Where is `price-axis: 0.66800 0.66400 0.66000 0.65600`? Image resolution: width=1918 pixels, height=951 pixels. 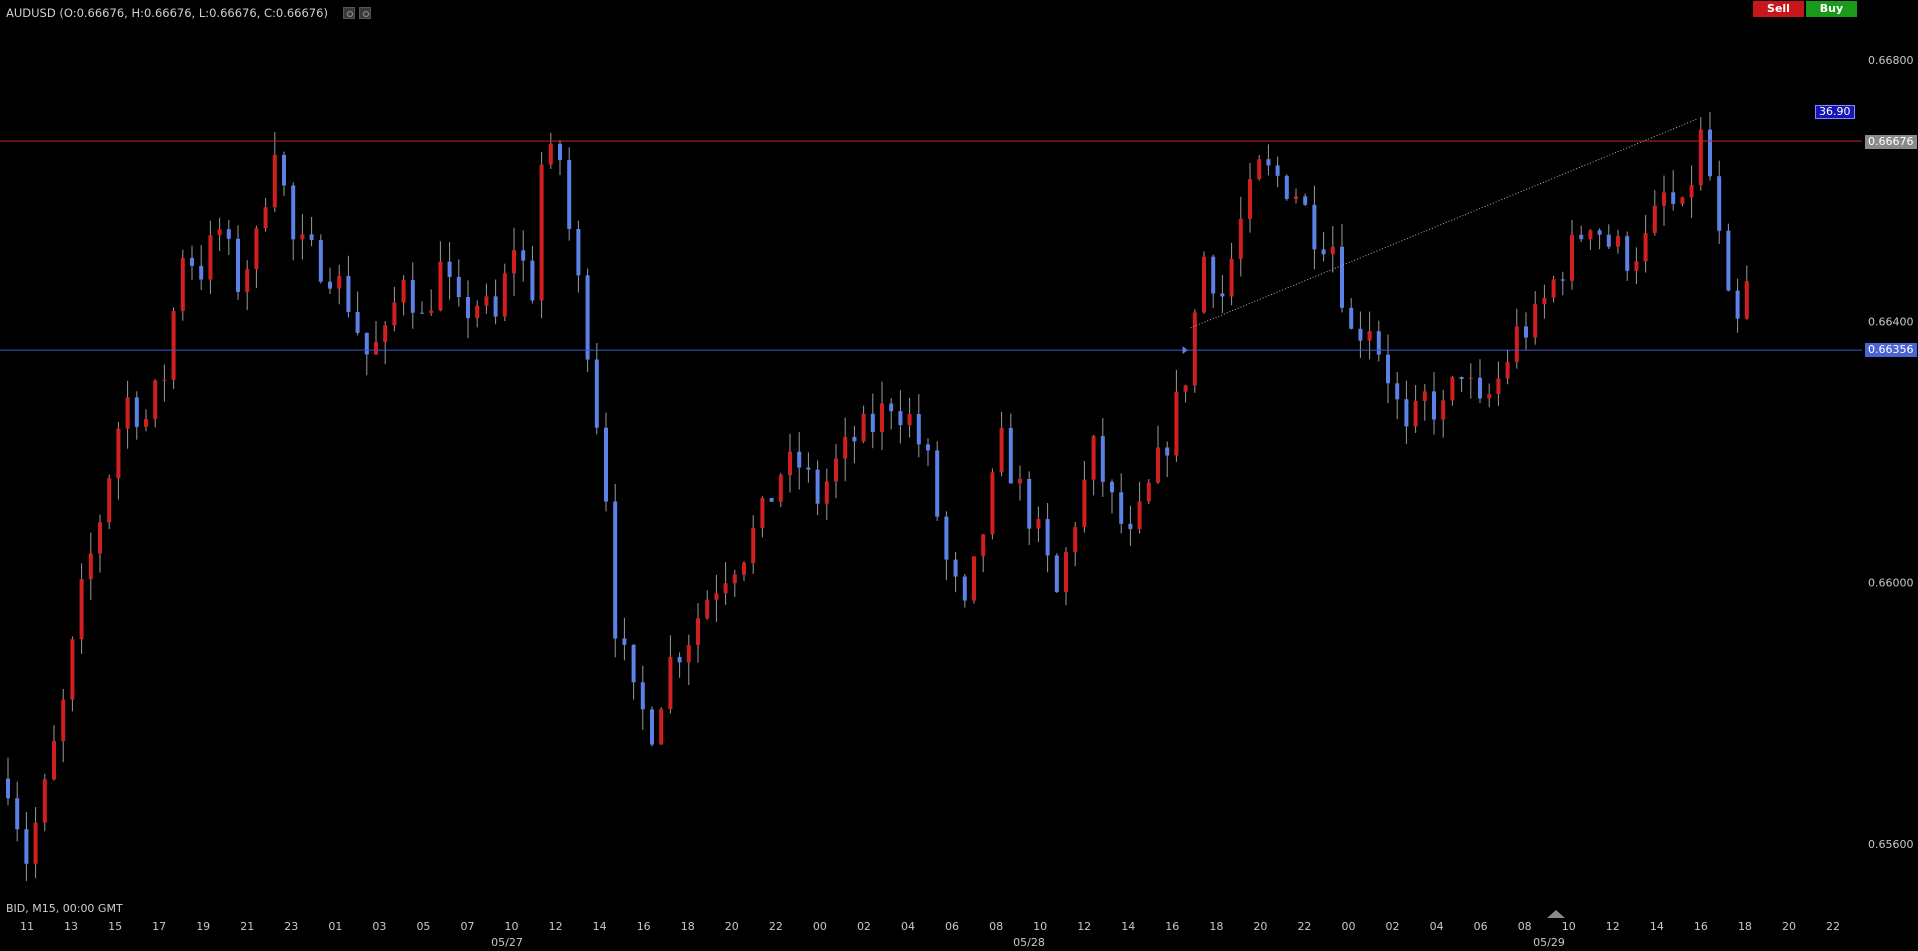 price-axis: 0.66800 0.66400 0.66000 0.65600 is located at coordinates (1891, 452).